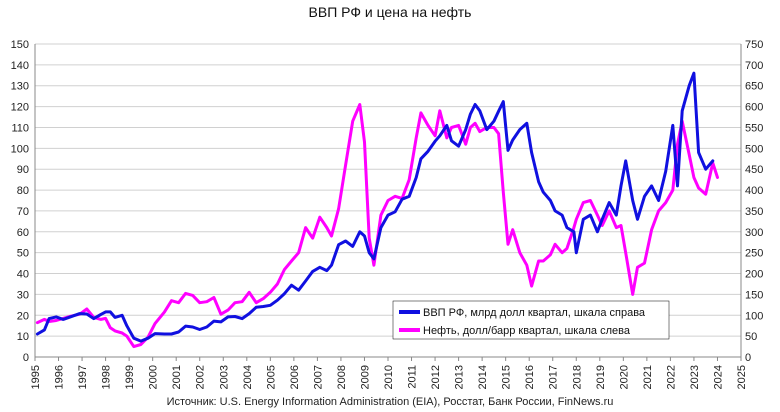 This screenshot has height=412, width=780. I want to click on left-tick-label: 120, so click(20, 108).